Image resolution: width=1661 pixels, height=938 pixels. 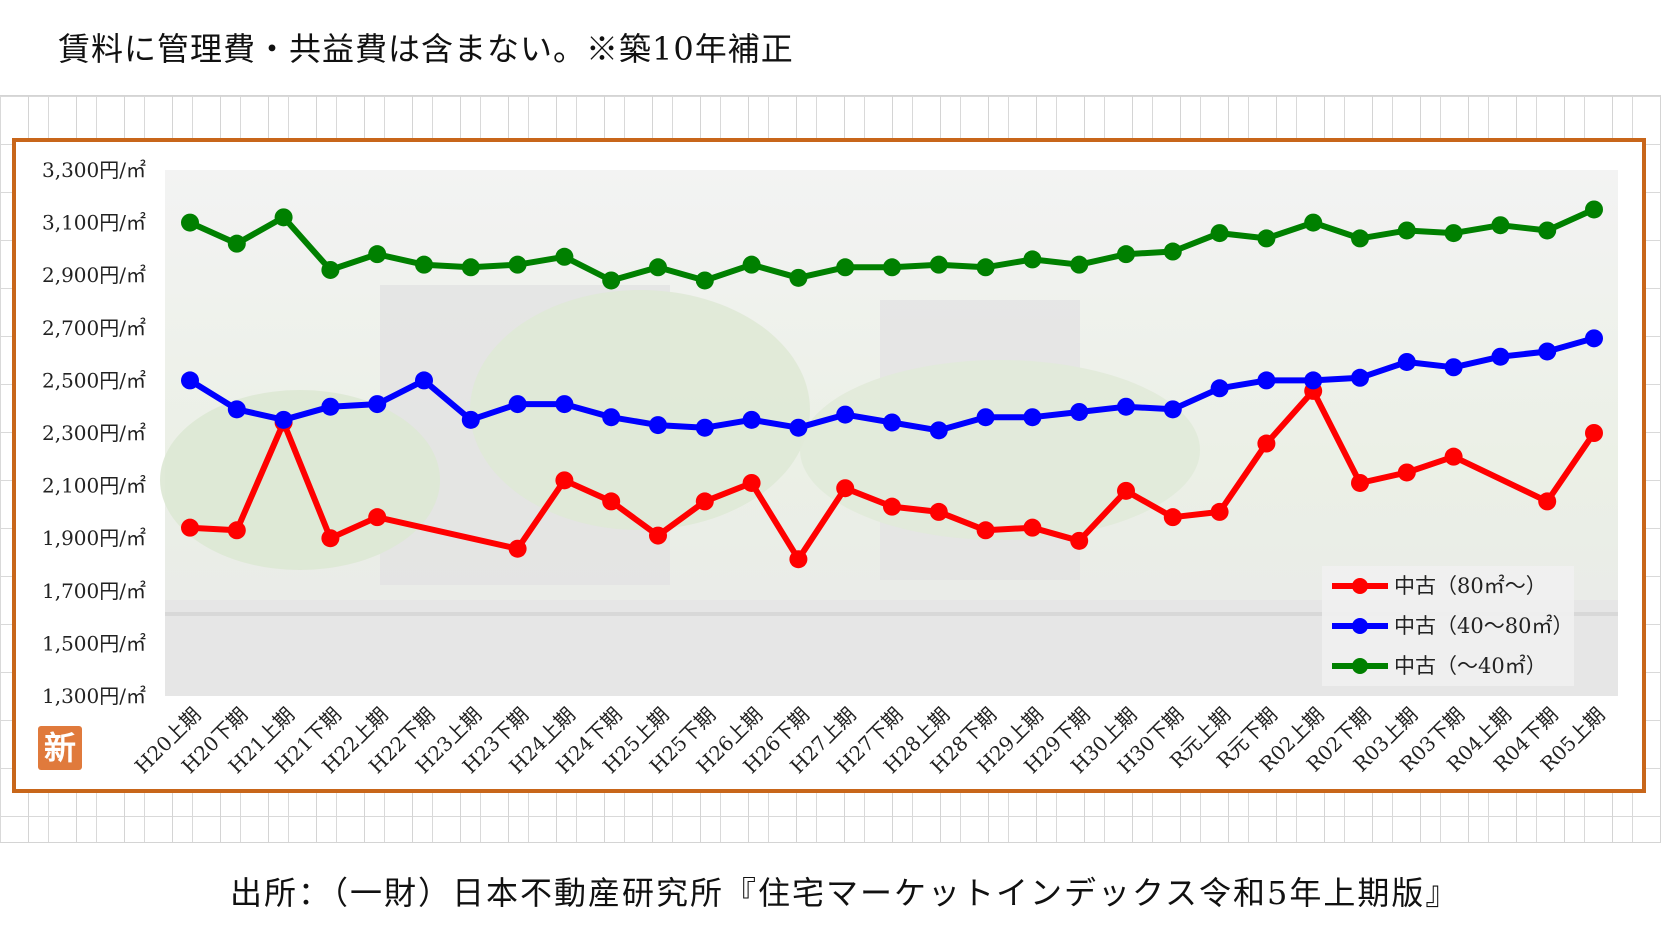 I want to click on legend: 中古（80㎡～） 中古（40～80㎡） 中古（～40㎡）, so click(x=1448, y=626).